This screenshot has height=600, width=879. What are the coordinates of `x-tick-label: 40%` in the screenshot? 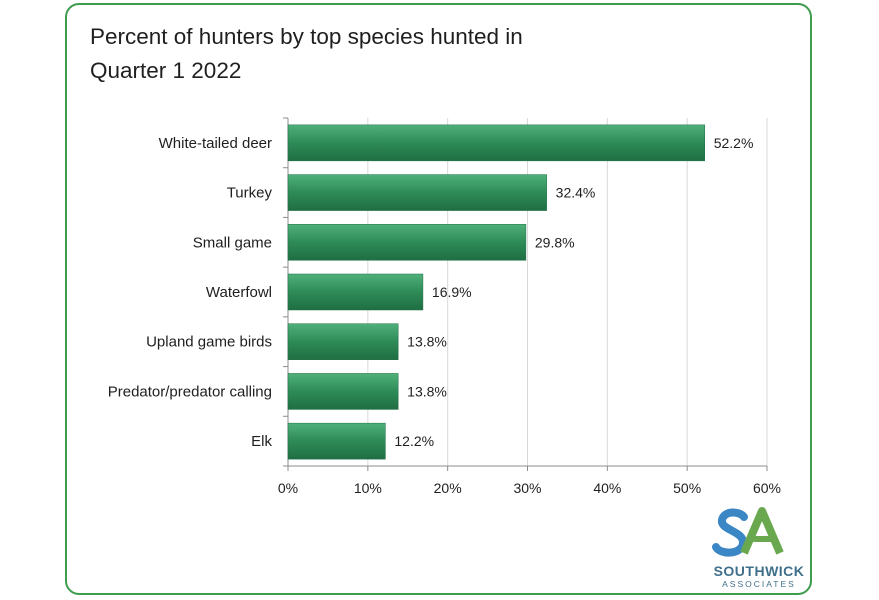 It's located at (607, 488).